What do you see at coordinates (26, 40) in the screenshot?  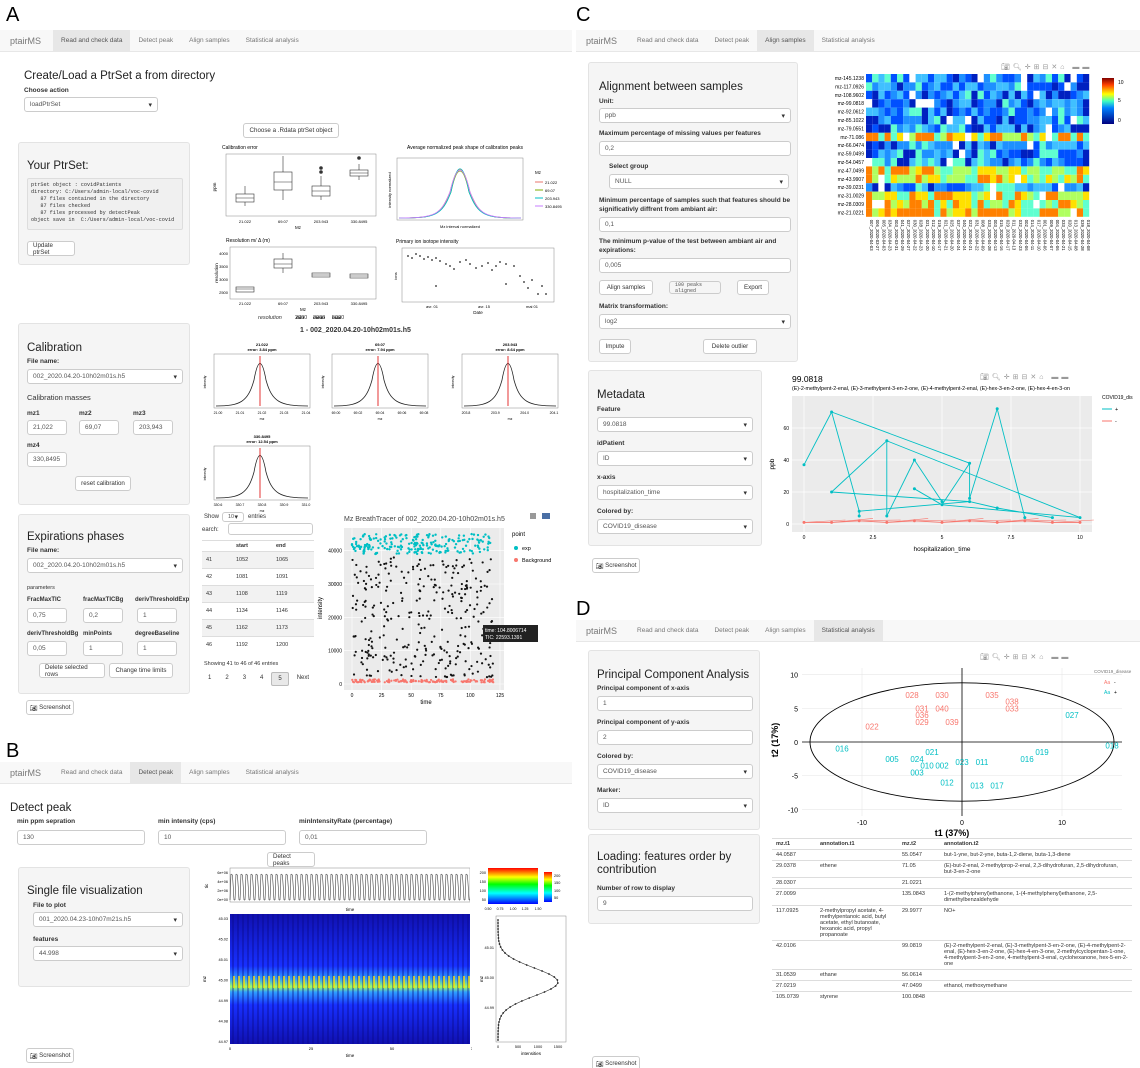 I see `brand: ptairMS` at bounding box center [26, 40].